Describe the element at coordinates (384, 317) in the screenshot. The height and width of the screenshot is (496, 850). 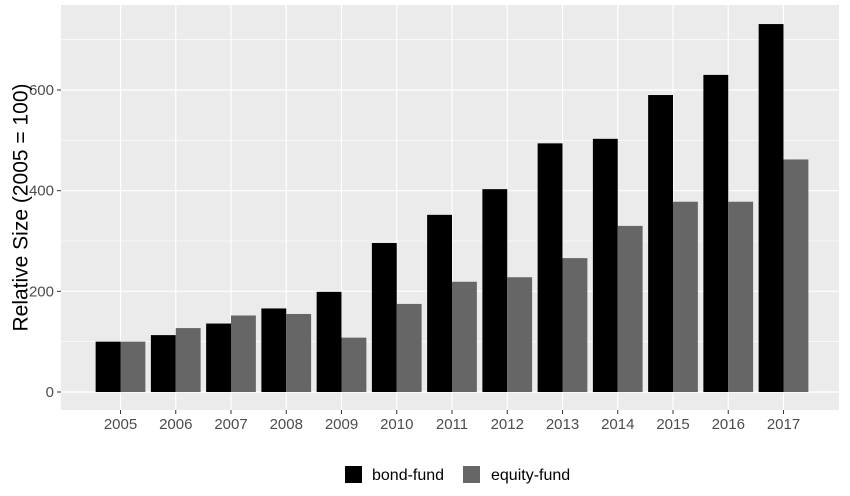
I see `bar-bond-fund-2010` at that location.